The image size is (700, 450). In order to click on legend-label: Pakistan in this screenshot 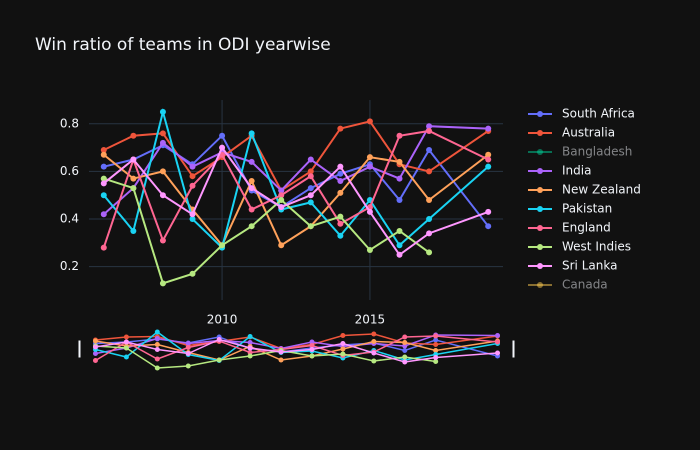, I will do `click(587, 209)`.